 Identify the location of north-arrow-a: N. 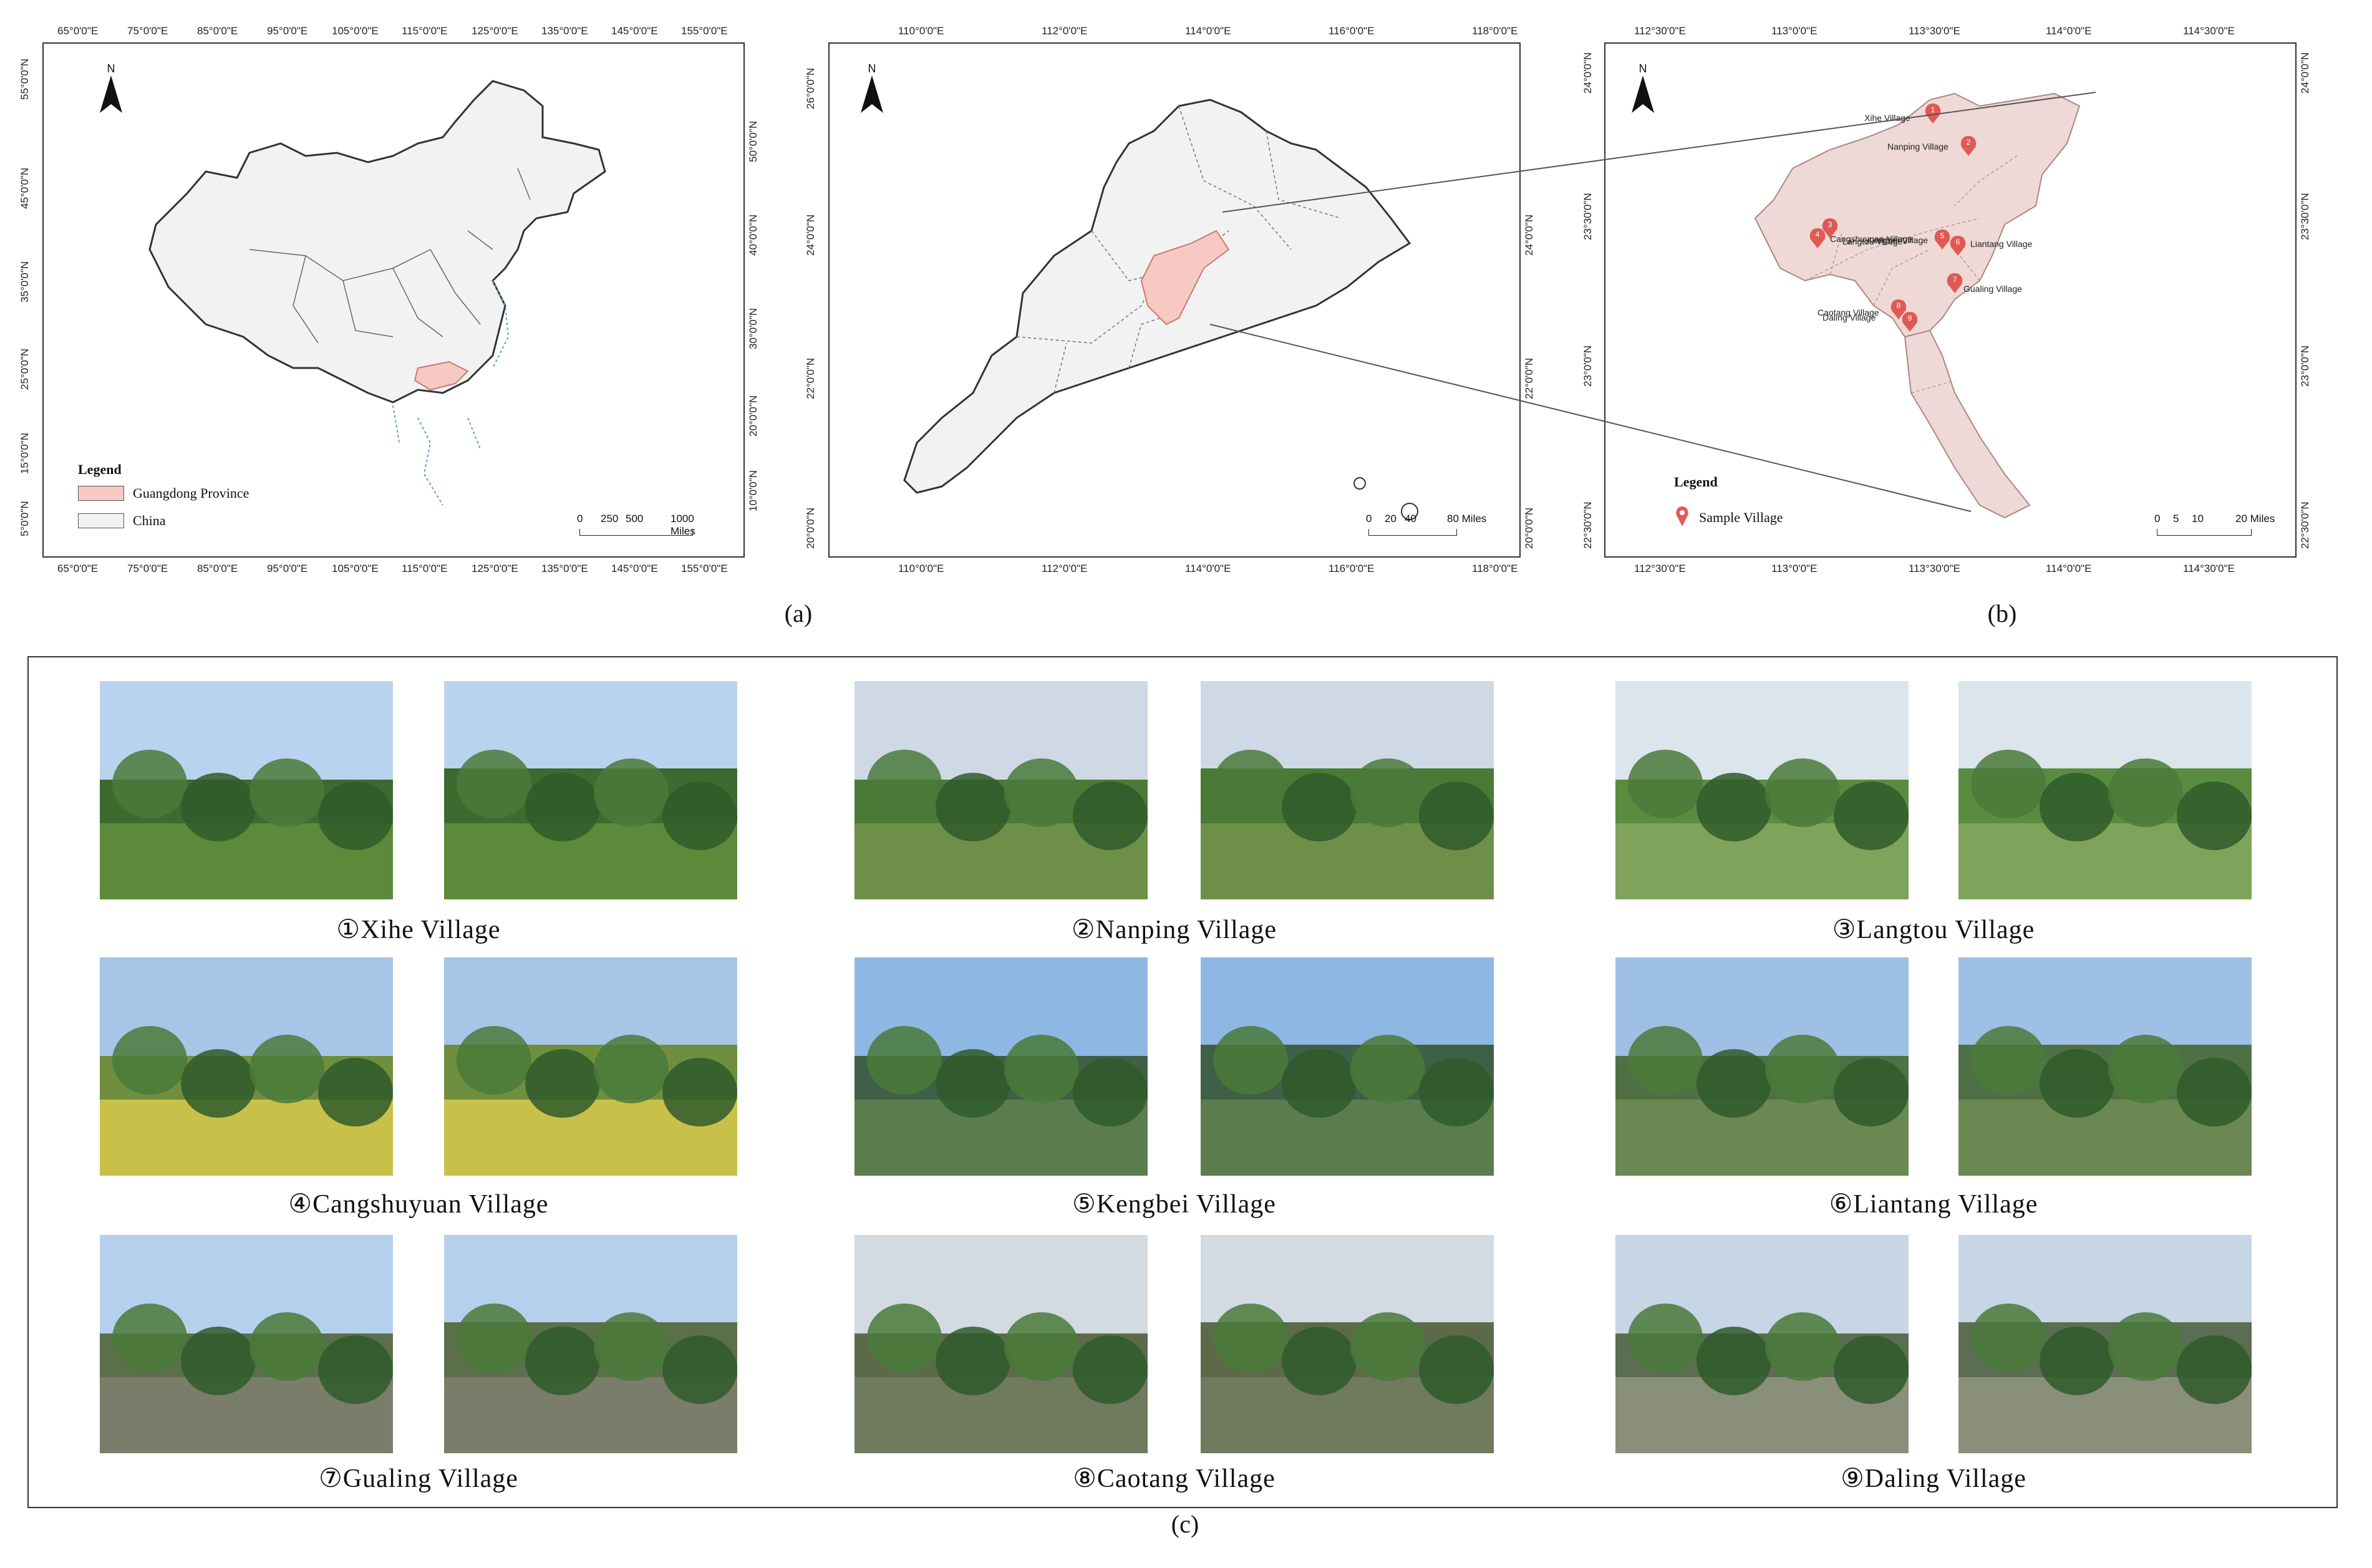
(111, 89).